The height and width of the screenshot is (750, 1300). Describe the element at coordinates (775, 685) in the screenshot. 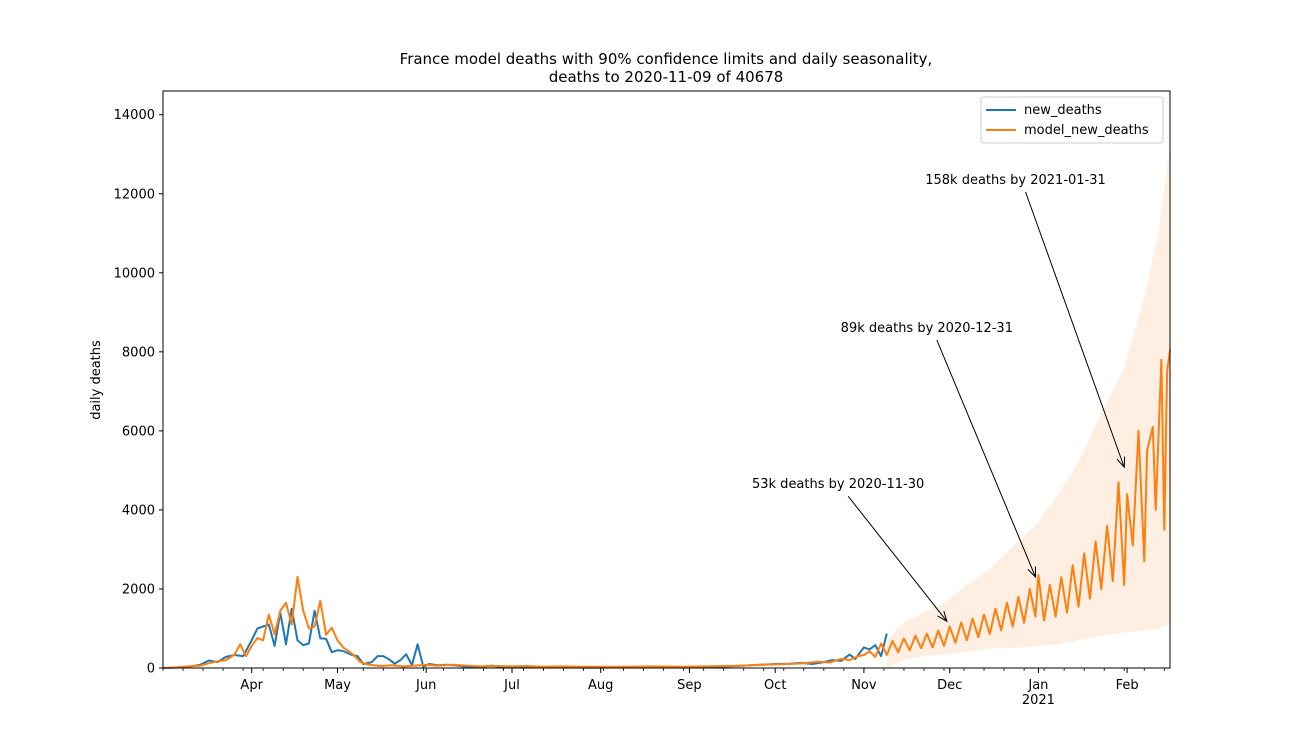

I see `x-tick-label: Oct` at that location.